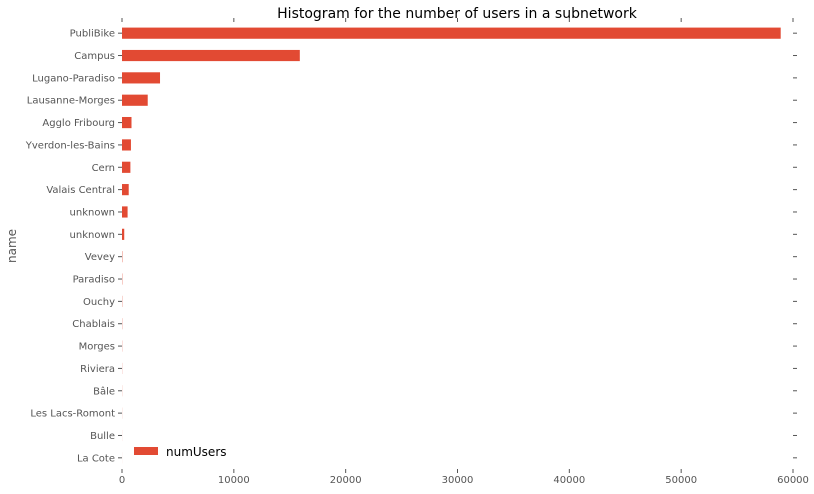 This screenshot has height=494, width=814. Describe the element at coordinates (94, 56) in the screenshot. I see `category-label: Campus` at that location.